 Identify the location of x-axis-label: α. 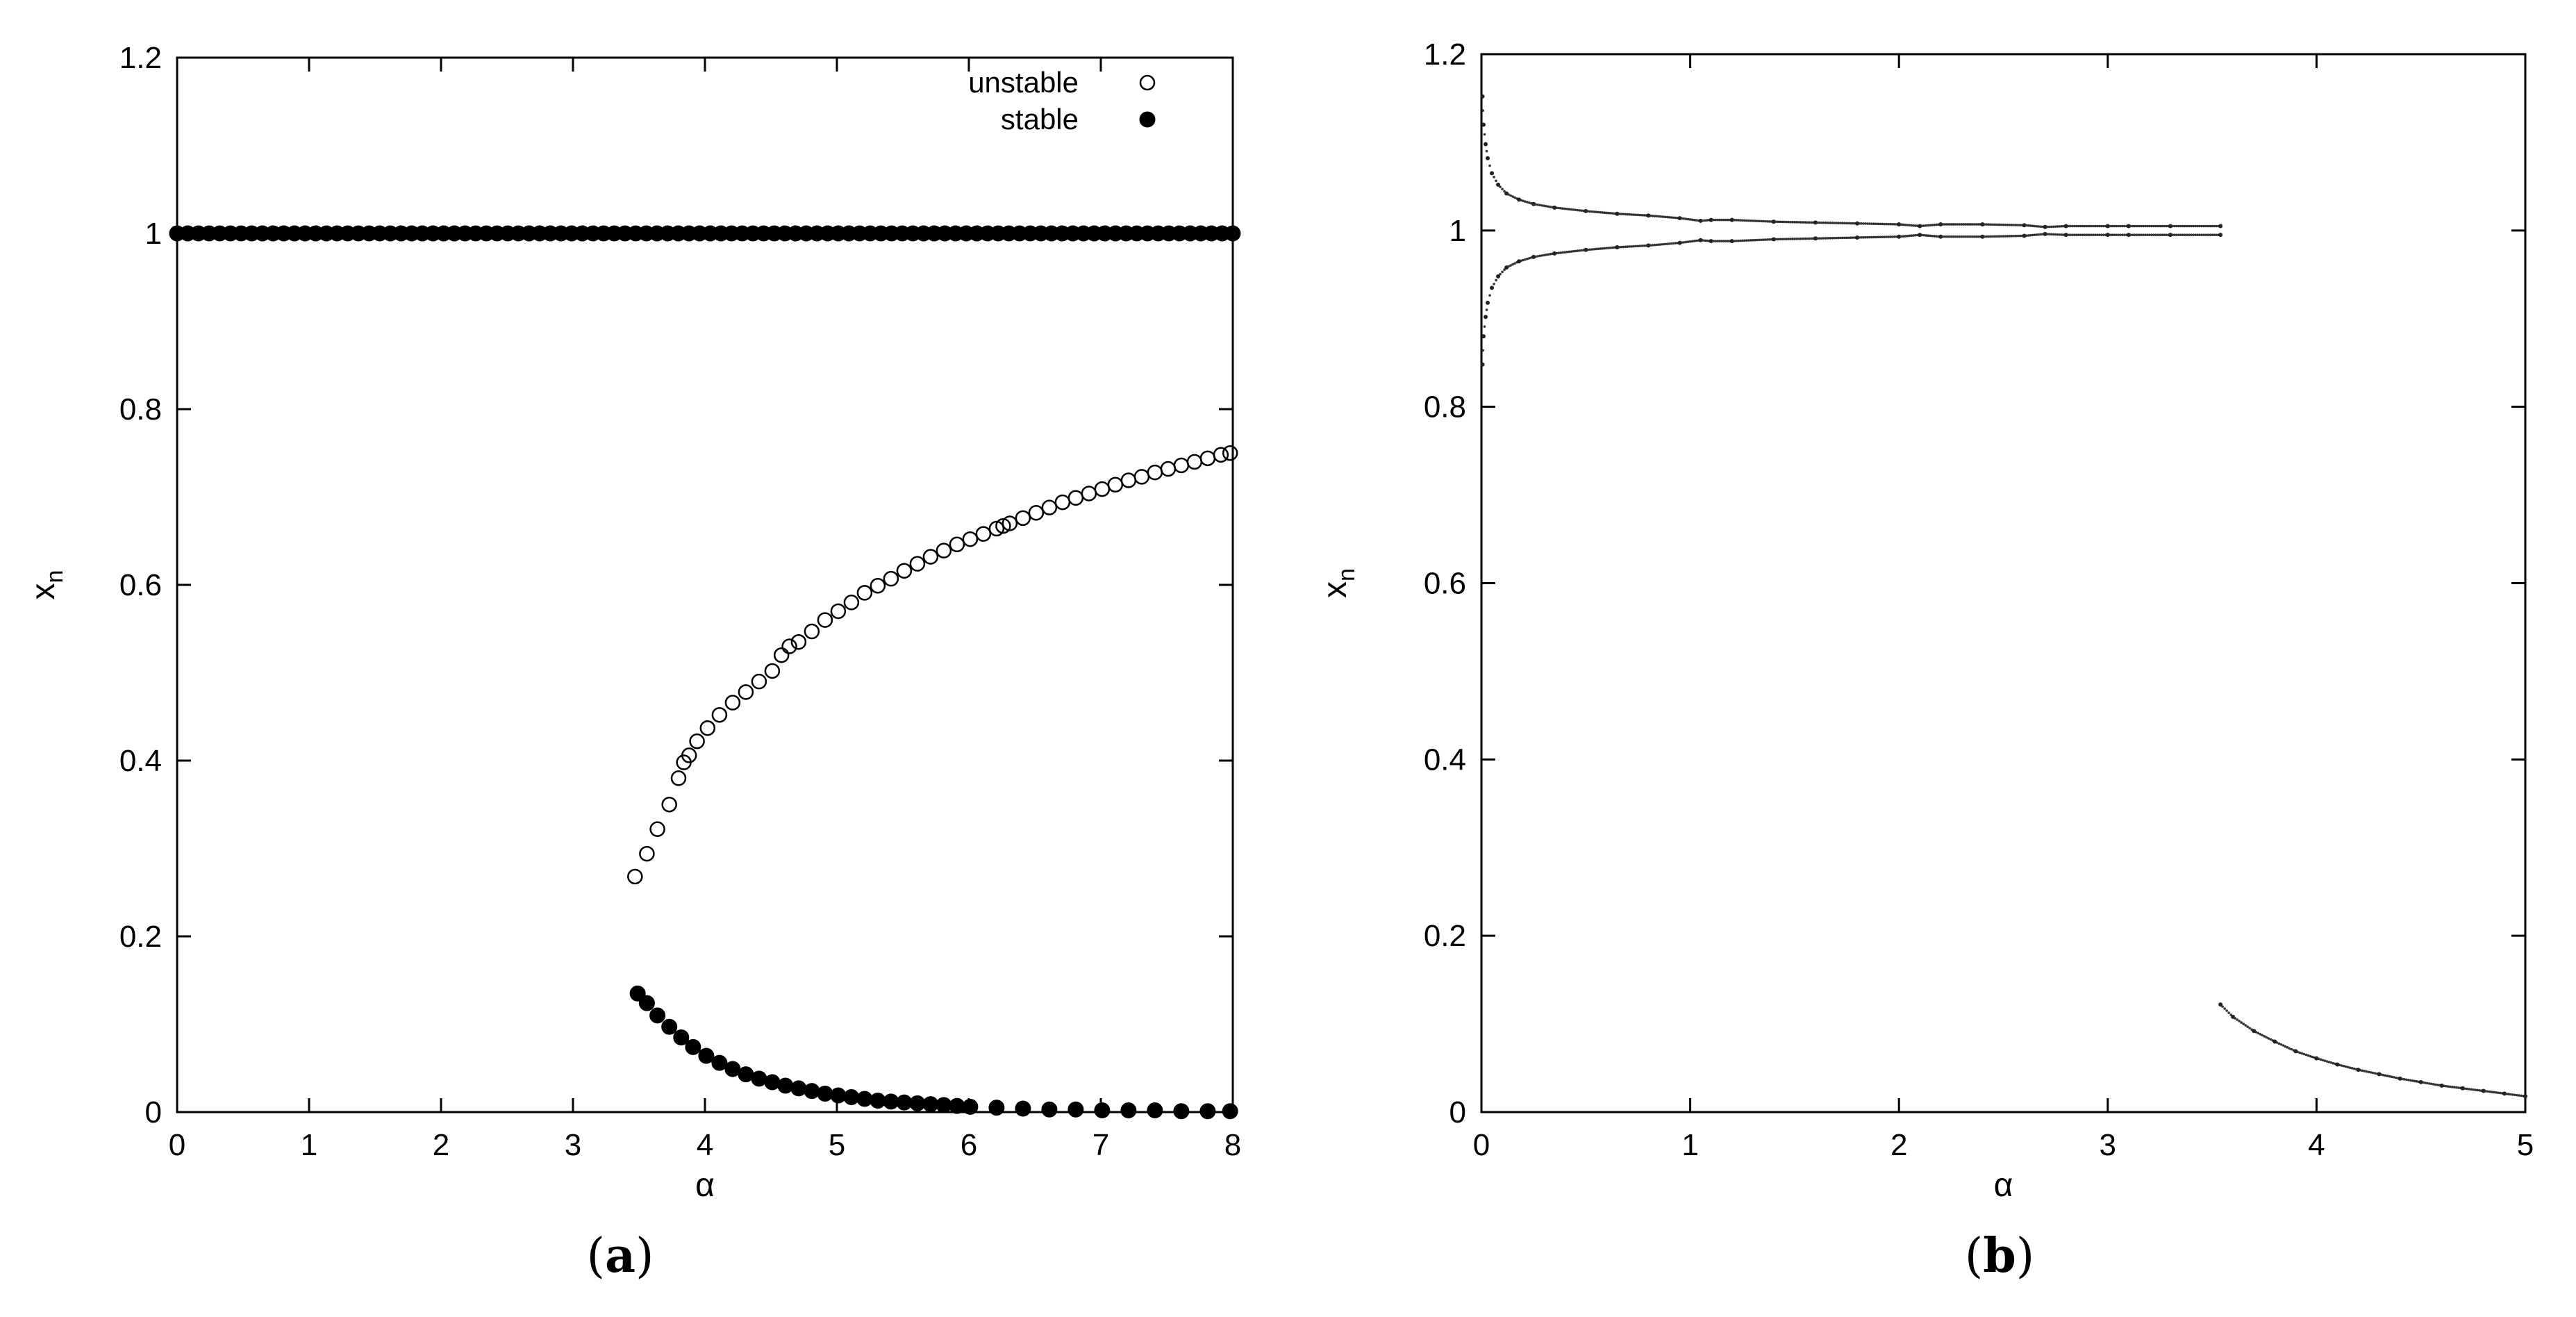
(705, 1185).